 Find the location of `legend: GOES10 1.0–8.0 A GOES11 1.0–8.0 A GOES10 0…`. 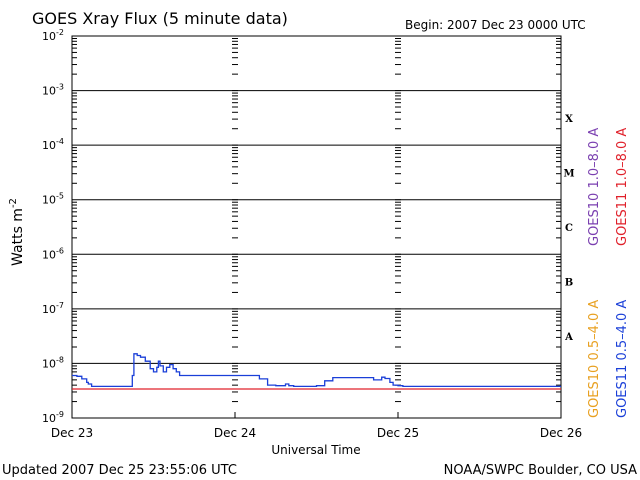

legend: GOES10 1.0–8.0 A GOES11 1.0–8.0 A GOES10 0… is located at coordinates (608, 273).